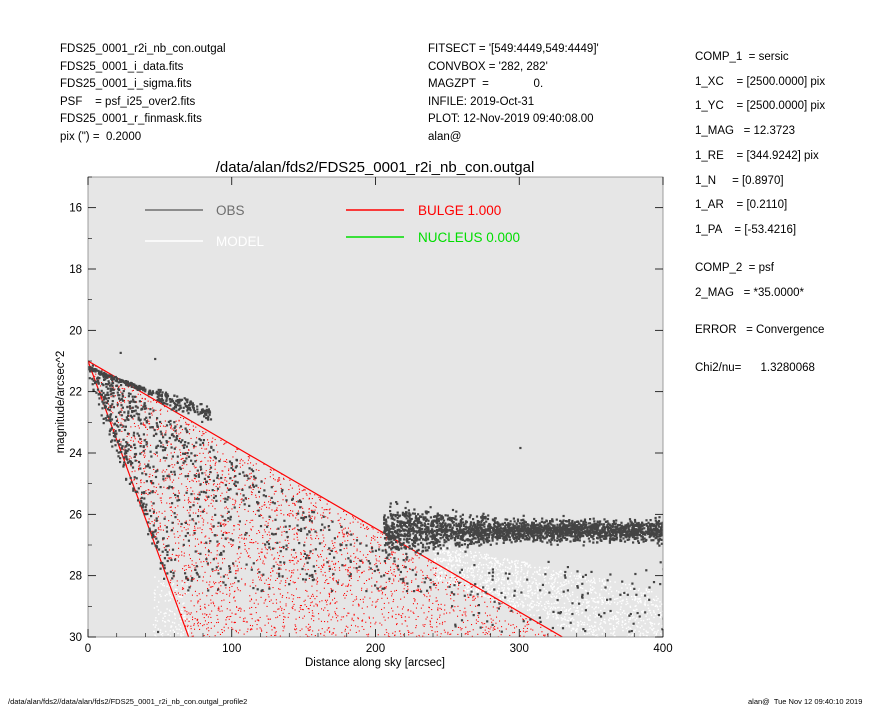  What do you see at coordinates (739, 181) in the screenshot?
I see `param-line-5: 1_N = [0.8970]` at bounding box center [739, 181].